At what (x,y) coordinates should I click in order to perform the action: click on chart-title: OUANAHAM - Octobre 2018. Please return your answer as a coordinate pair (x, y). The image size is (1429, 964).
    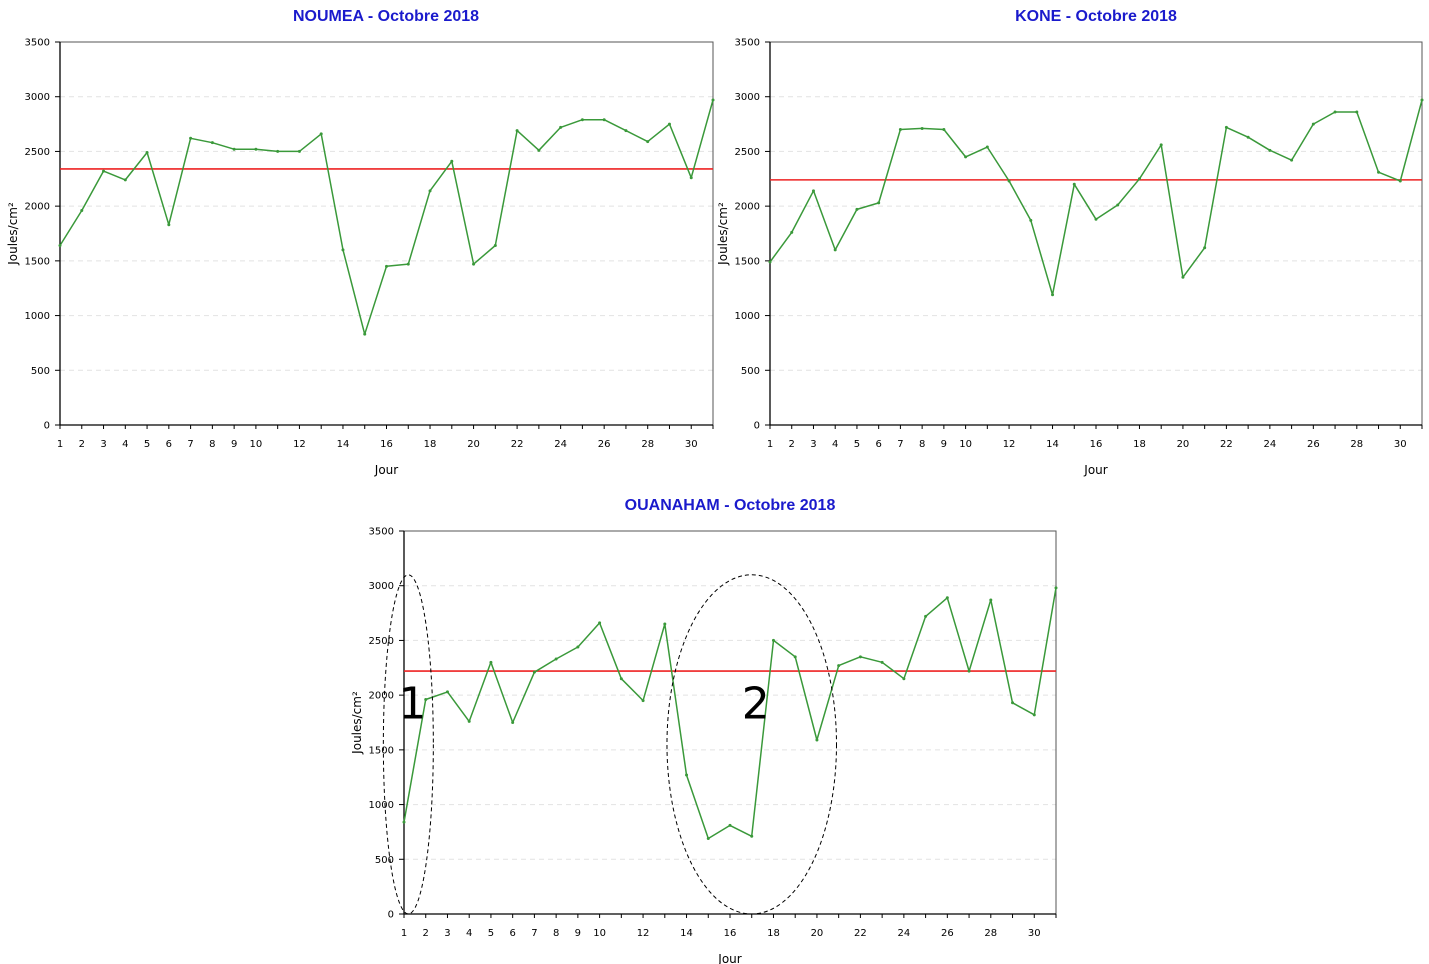
    Looking at the image, I should click on (730, 505).